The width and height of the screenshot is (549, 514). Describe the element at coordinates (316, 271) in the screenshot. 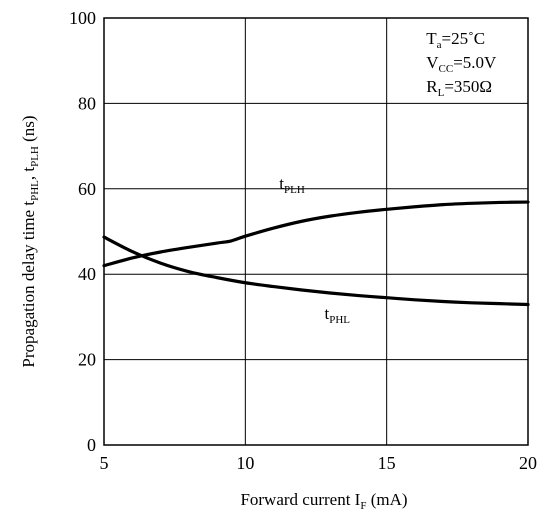

I see `series-line-tphl` at that location.